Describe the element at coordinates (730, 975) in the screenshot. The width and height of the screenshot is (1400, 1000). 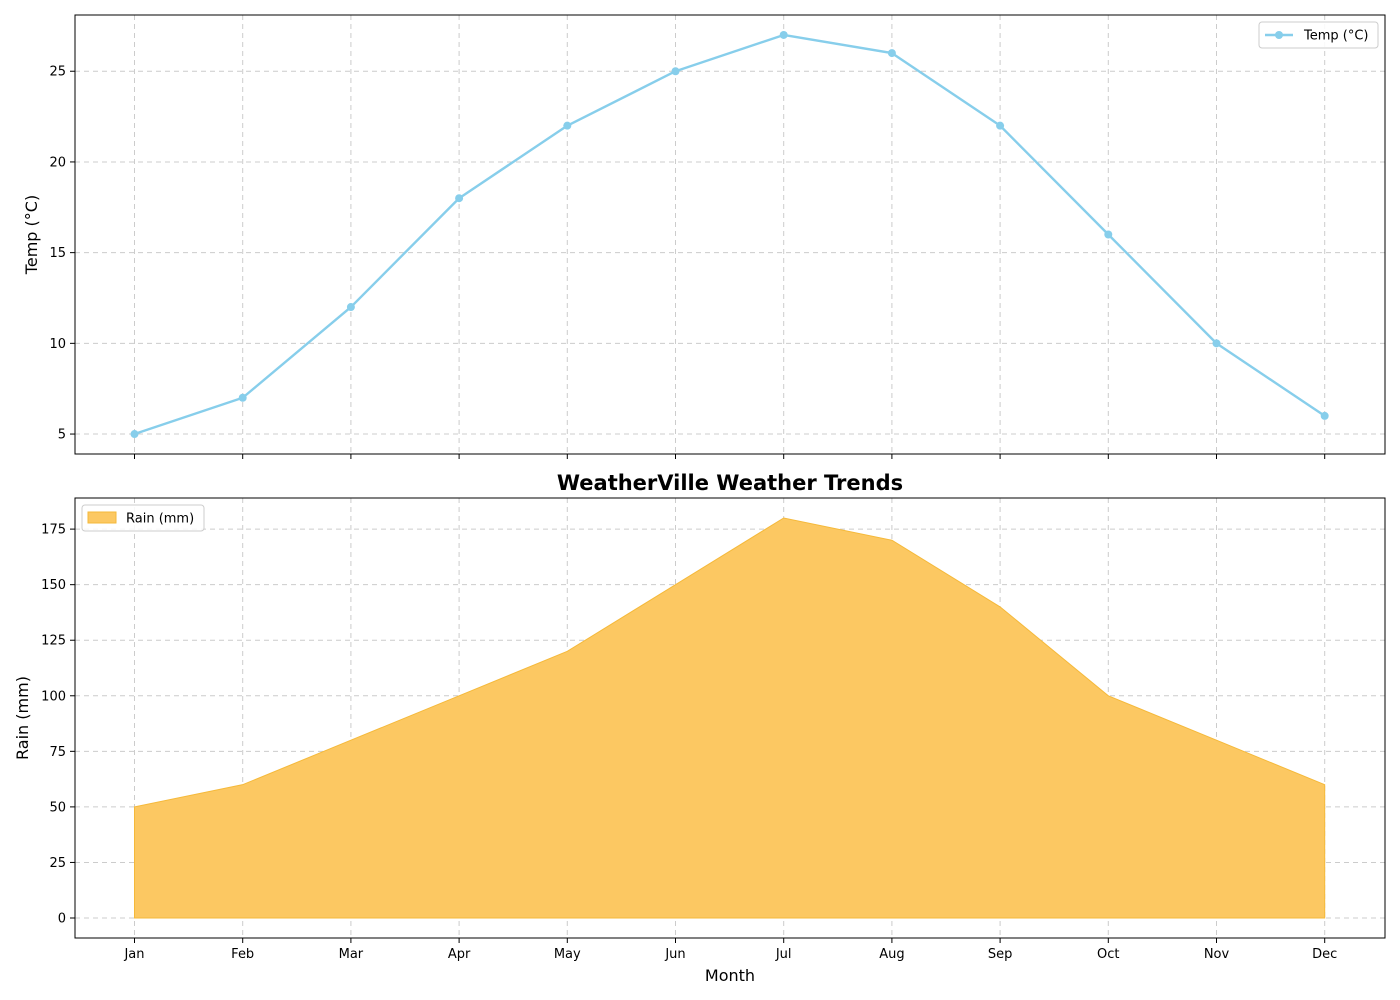
I see `x-axis-label: Month` at that location.